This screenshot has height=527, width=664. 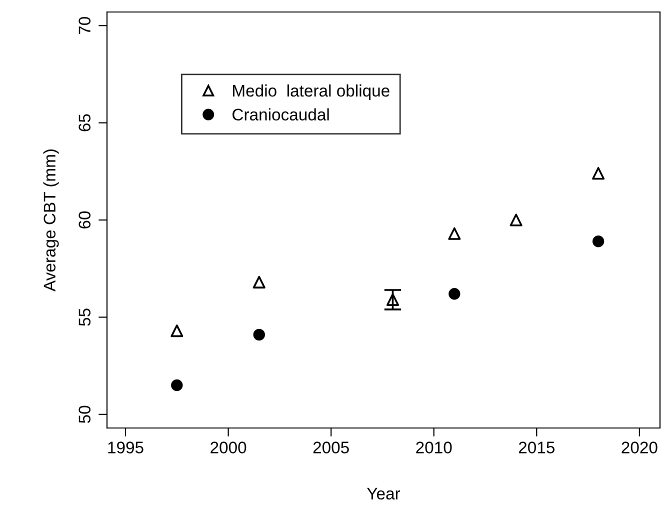 What do you see at coordinates (311, 92) in the screenshot?
I see `legend-label: Medio lateral oblique` at bounding box center [311, 92].